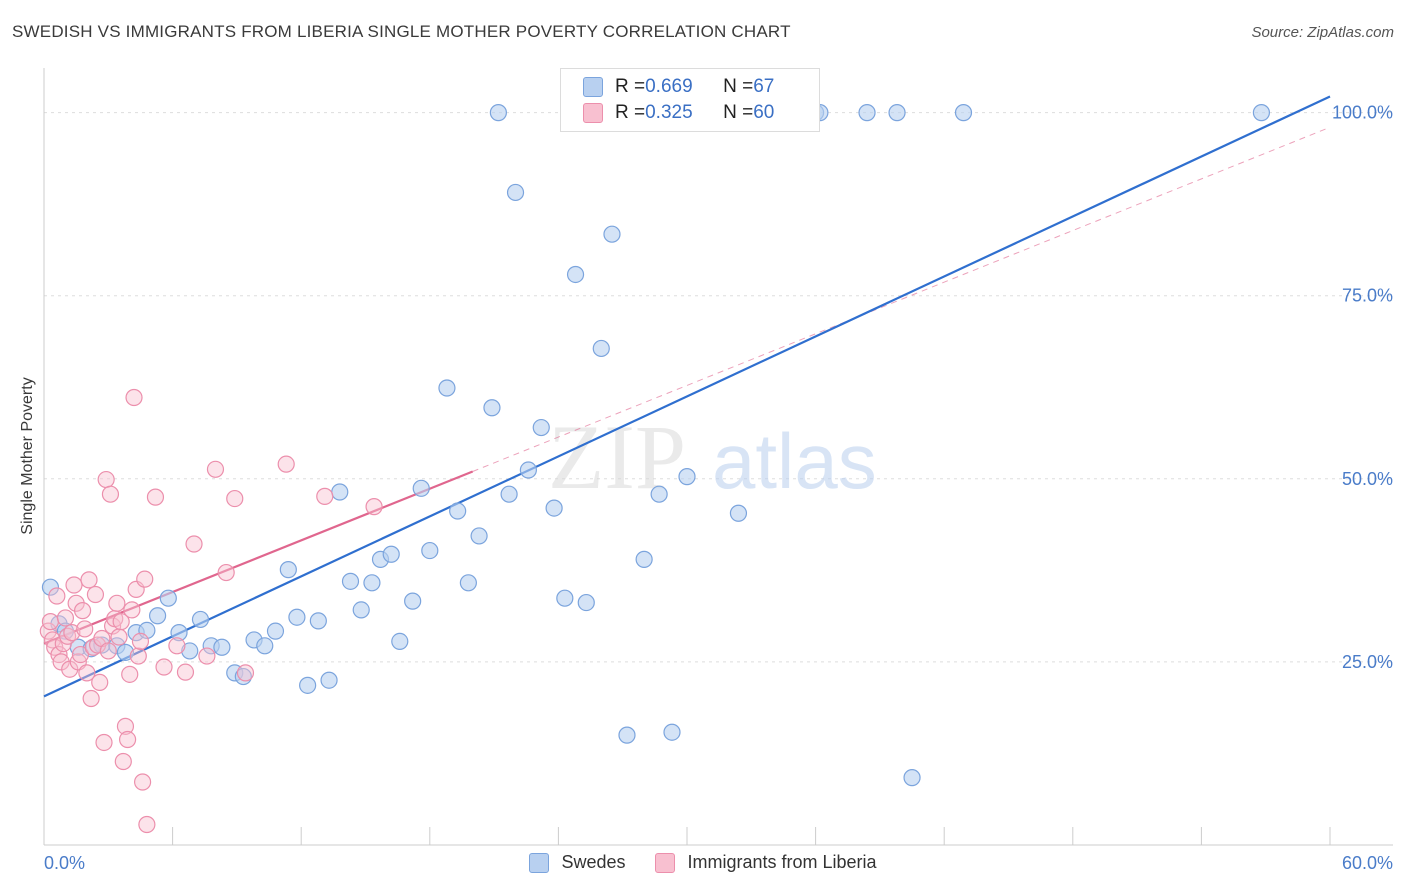 The height and width of the screenshot is (892, 1406). I want to click on bottom-legend: Swedes Immigrants from Liberia, so click(703, 862).